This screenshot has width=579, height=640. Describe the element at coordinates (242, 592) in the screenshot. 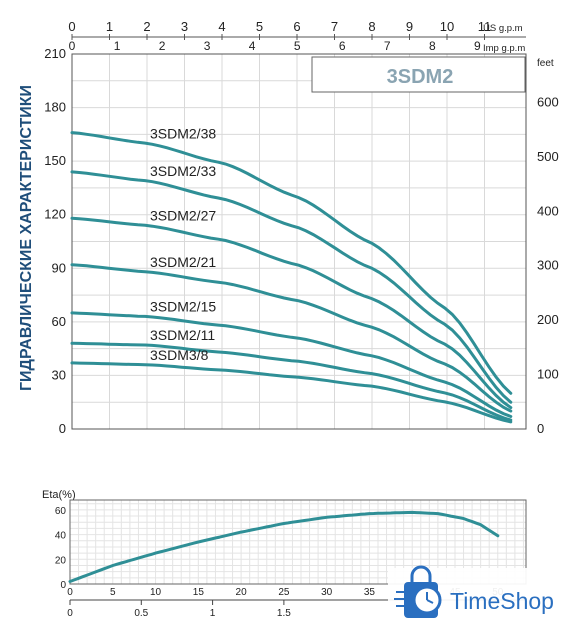

I see `flow-lpm-tick-label: 20` at that location.